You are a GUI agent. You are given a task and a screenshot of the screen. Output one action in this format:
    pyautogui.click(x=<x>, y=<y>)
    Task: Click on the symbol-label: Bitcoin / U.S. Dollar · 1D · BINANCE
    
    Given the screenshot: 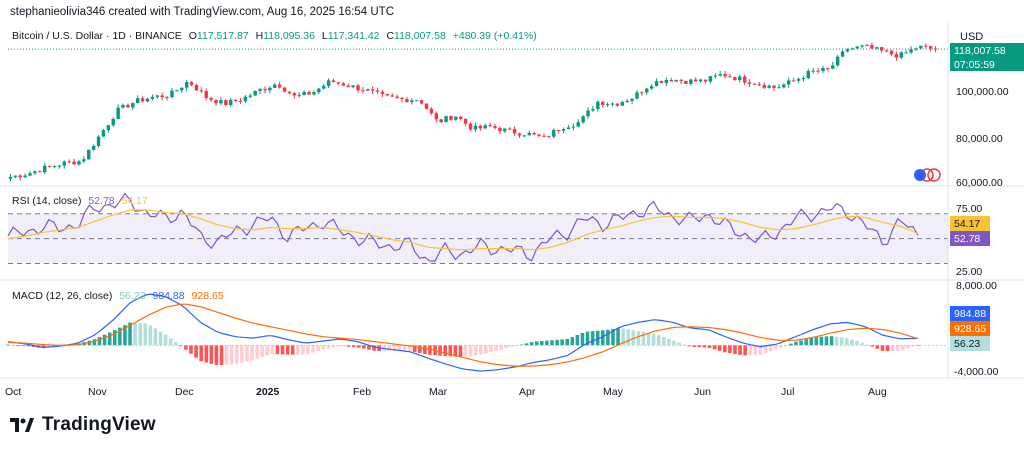 What is the action you would take?
    pyautogui.click(x=97, y=36)
    